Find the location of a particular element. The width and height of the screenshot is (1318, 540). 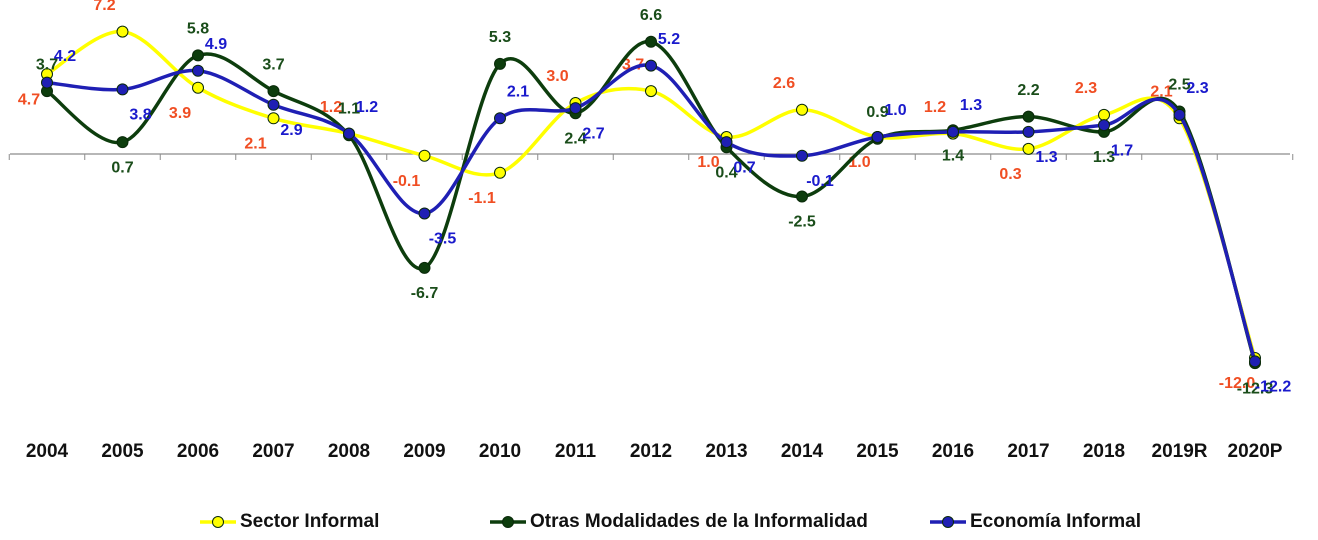

data-label: 3.0 is located at coordinates (557, 76).